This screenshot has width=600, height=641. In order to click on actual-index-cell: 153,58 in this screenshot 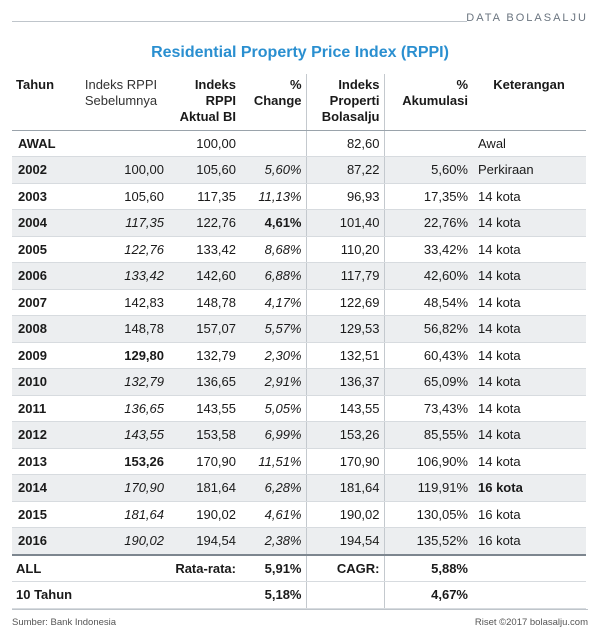, I will do `click(204, 435)`.